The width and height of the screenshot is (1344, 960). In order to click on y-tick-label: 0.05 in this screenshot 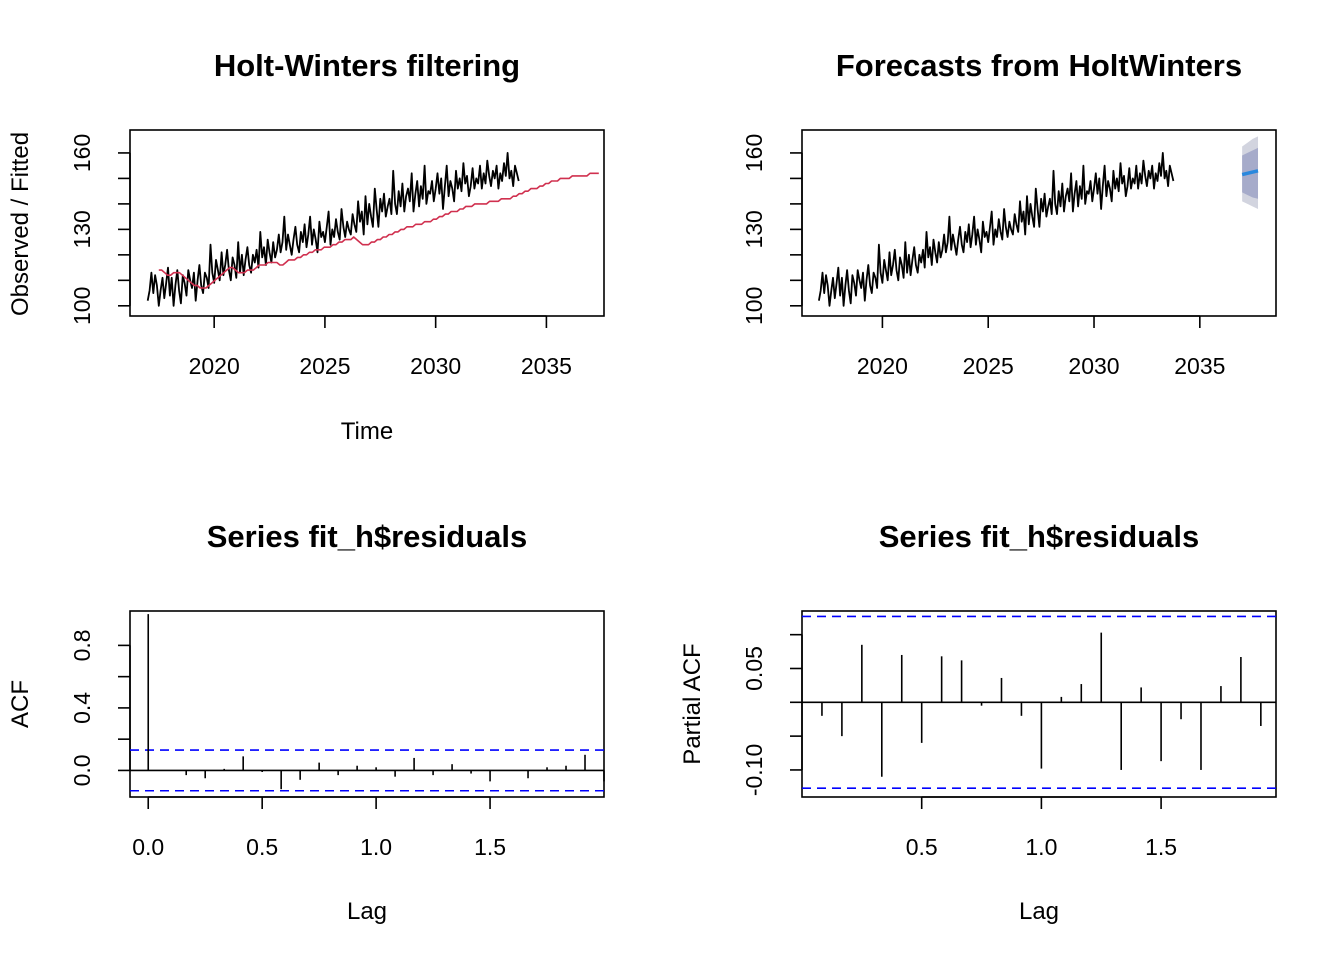, I will do `click(754, 668)`.